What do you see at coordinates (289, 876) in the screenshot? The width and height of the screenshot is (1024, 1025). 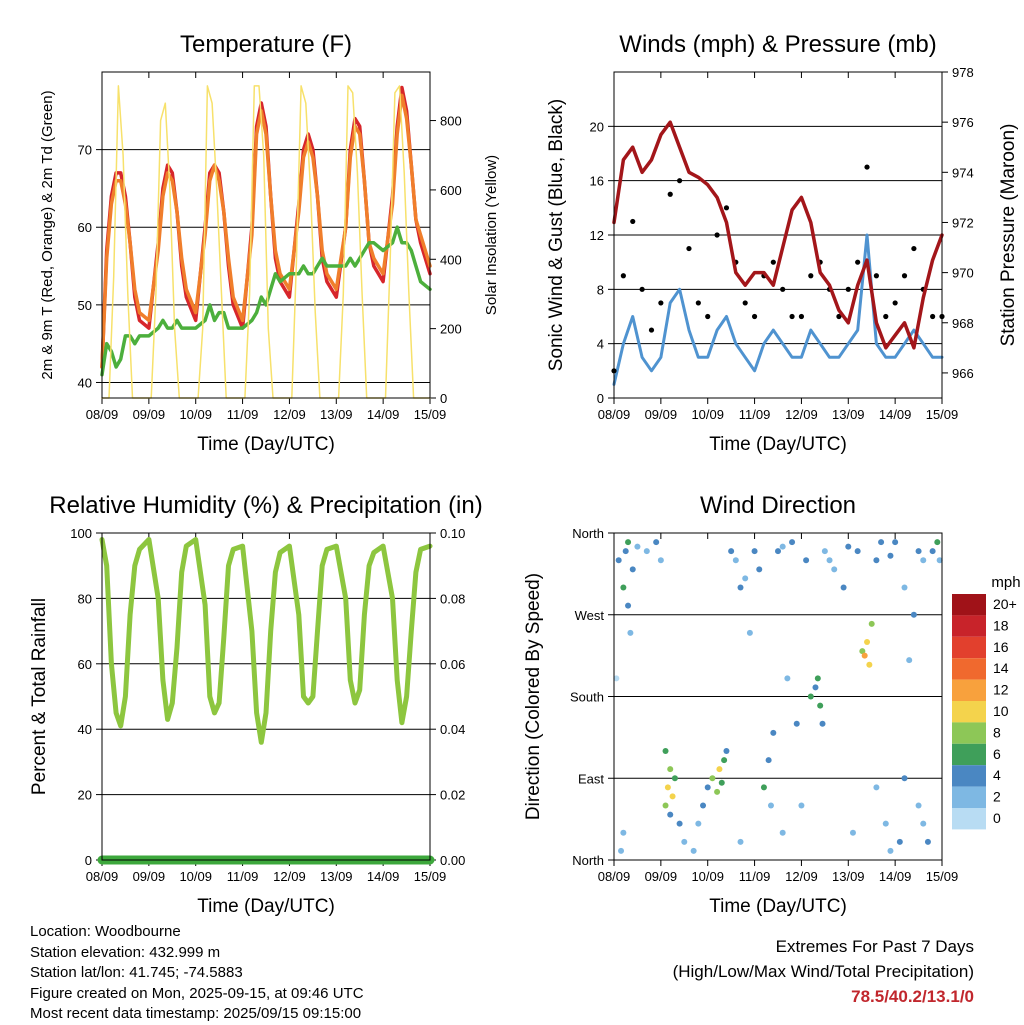 I see `x-tick-label: 12/09` at bounding box center [289, 876].